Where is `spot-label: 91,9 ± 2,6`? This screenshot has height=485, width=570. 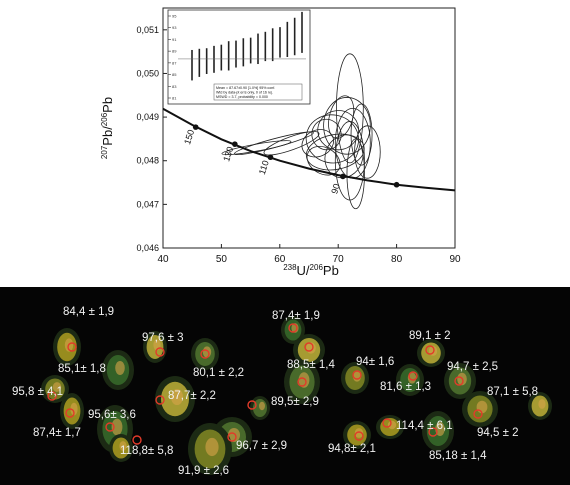
spot-label: 91,9 ± 2,6 is located at coordinates (203, 471).